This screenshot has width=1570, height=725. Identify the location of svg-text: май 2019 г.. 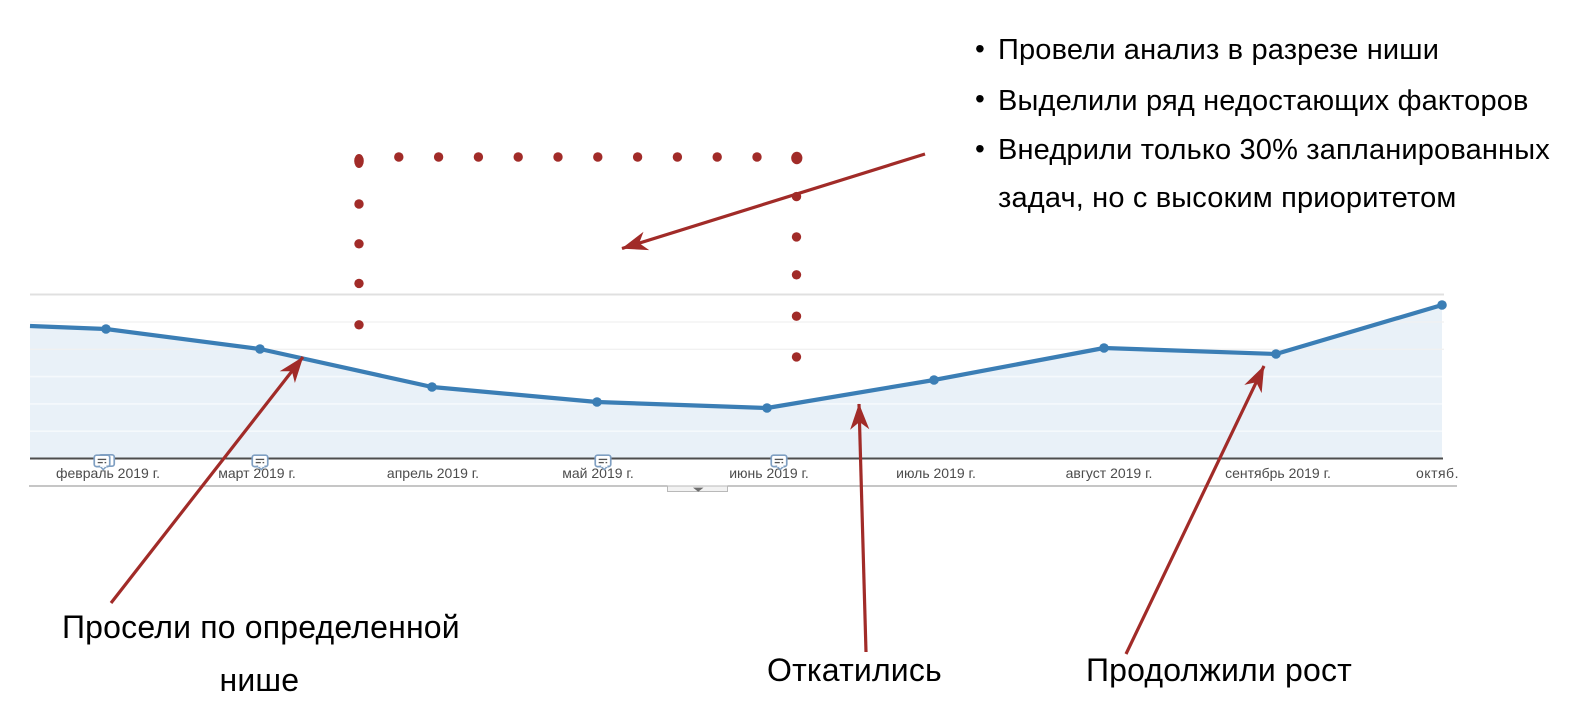
(597, 473).